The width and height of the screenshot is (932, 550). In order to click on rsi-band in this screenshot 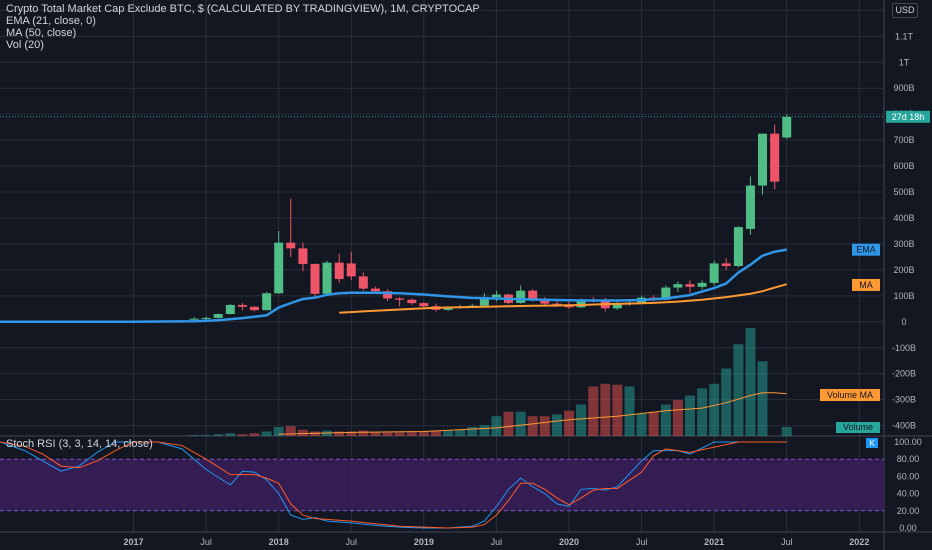, I will do `click(442, 485)`.